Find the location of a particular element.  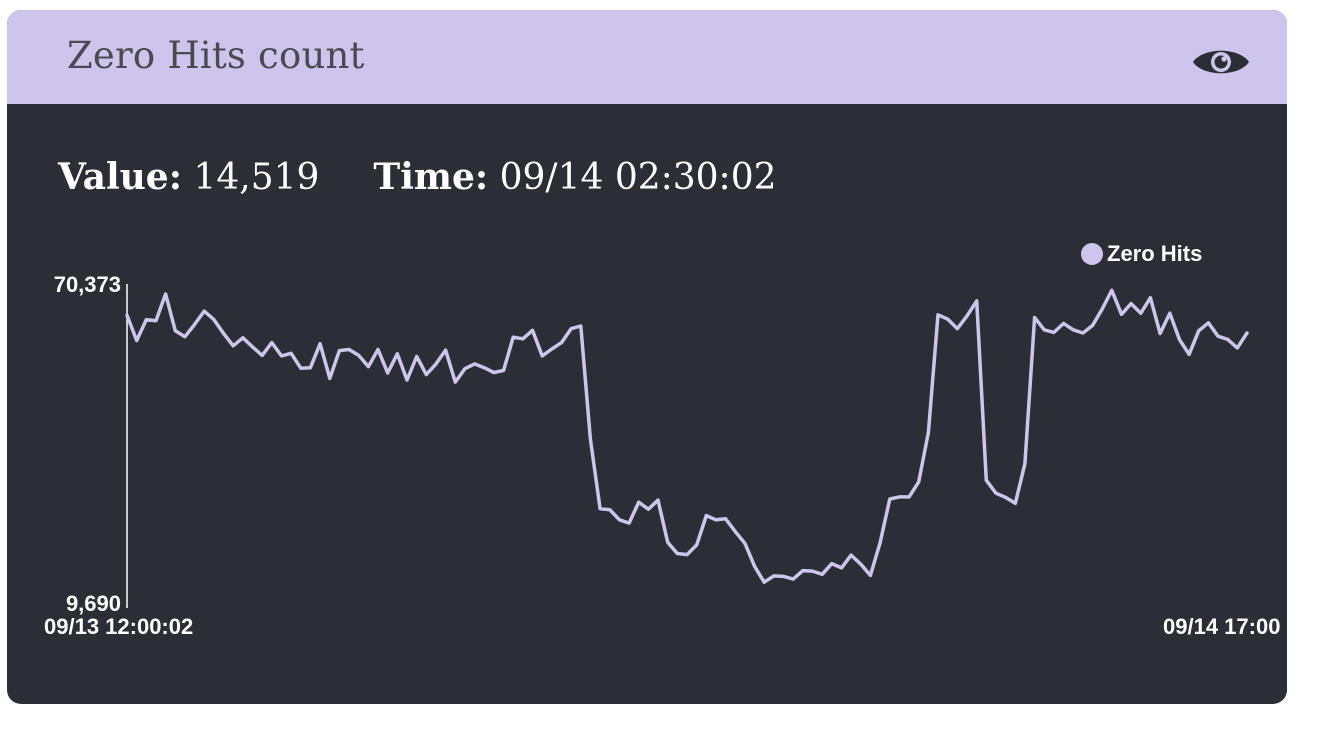

x-start-label: 09/13 12:00:02 is located at coordinates (118, 626).